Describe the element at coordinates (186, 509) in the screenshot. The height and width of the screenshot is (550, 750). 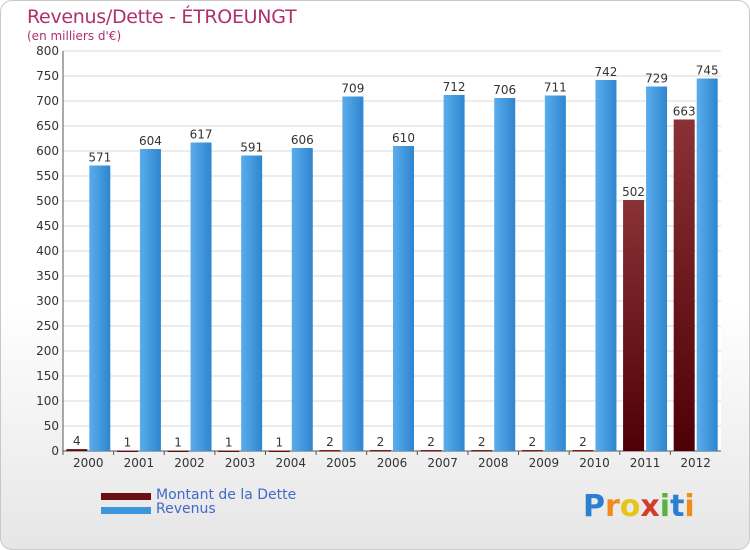
I see `legend-label-revenue: Revenus` at that location.